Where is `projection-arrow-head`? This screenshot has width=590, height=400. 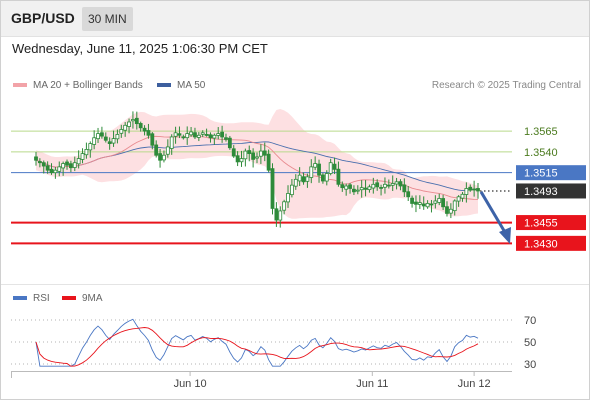 projection-arrow-head is located at coordinates (505, 236).